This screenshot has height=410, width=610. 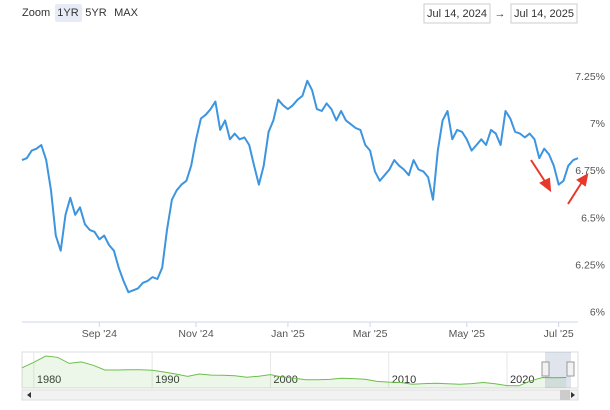 What do you see at coordinates (590, 171) in the screenshot?
I see `y-tick-label: 6.75%` at bounding box center [590, 171].